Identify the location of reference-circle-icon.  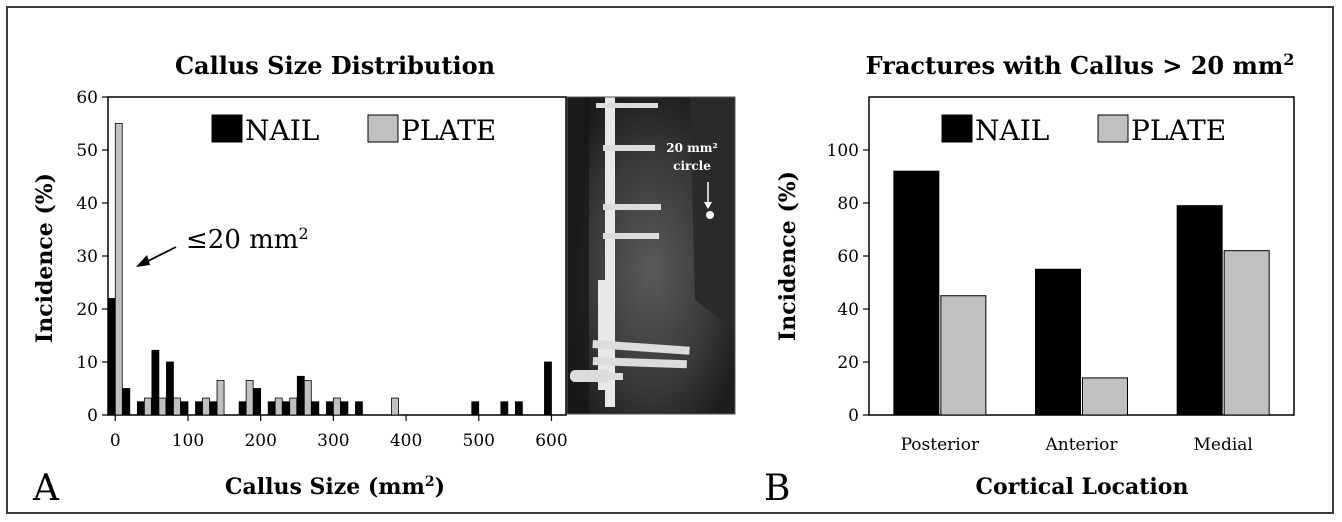
(710, 215).